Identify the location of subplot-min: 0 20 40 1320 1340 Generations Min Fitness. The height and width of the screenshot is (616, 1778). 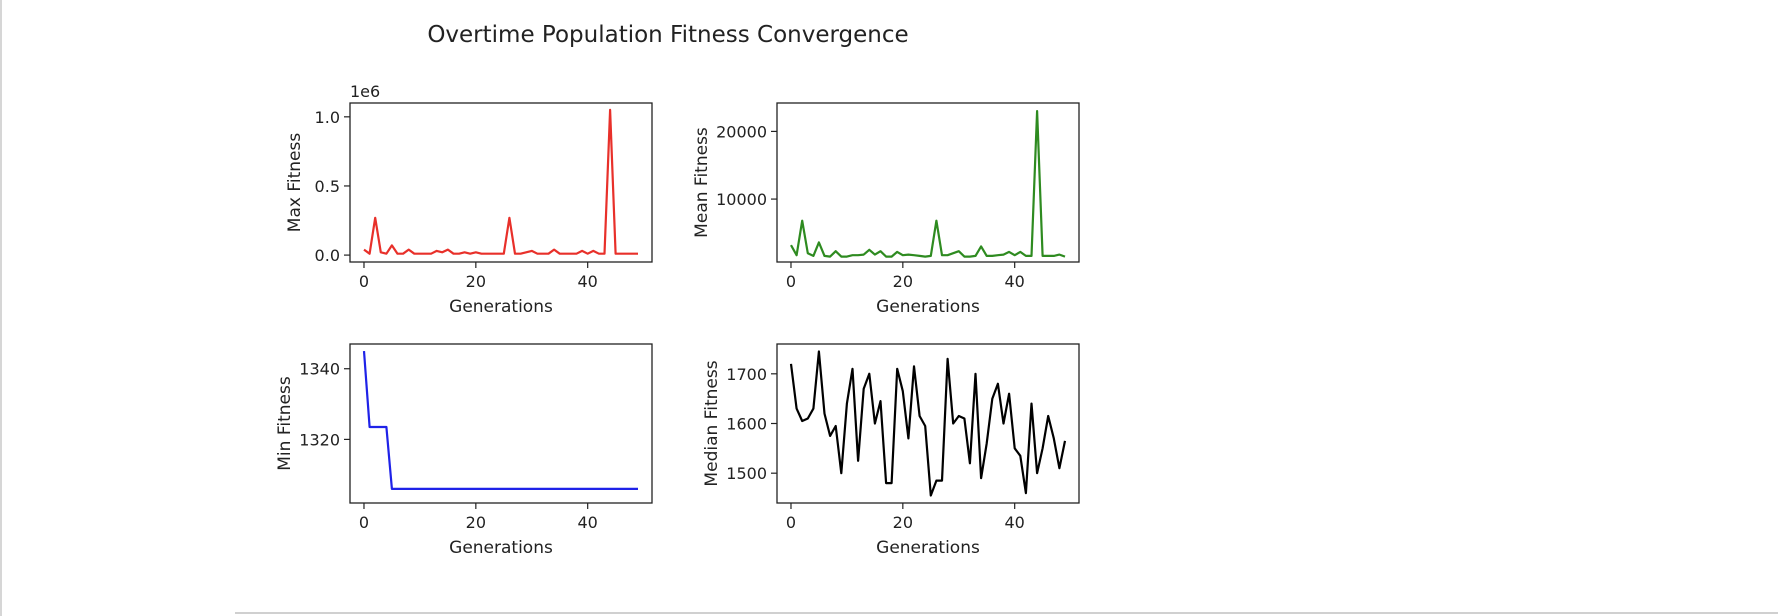
(464, 450).